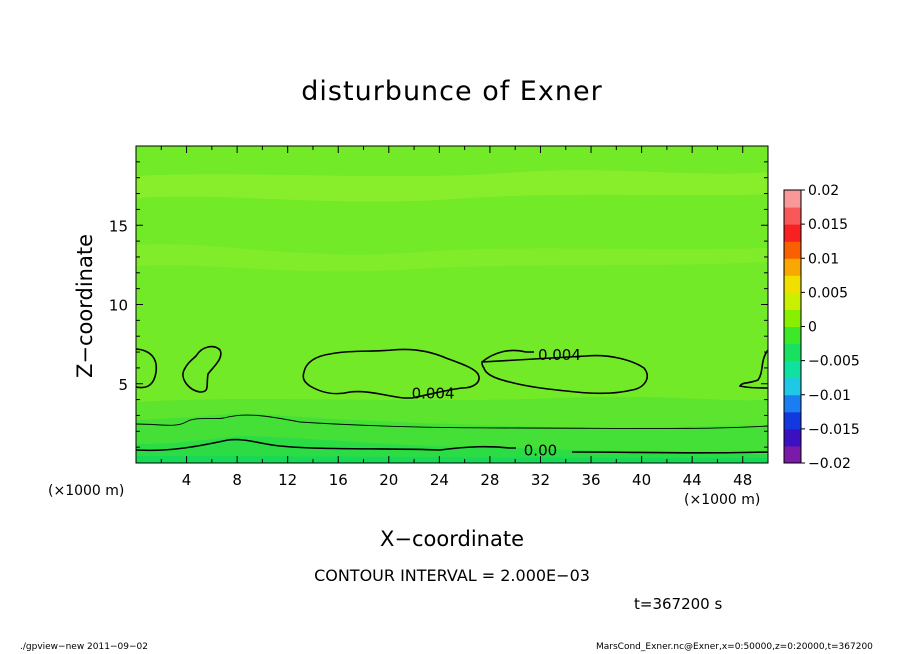  I want to click on y-axis-unit: (×1000 m), so click(86, 491).